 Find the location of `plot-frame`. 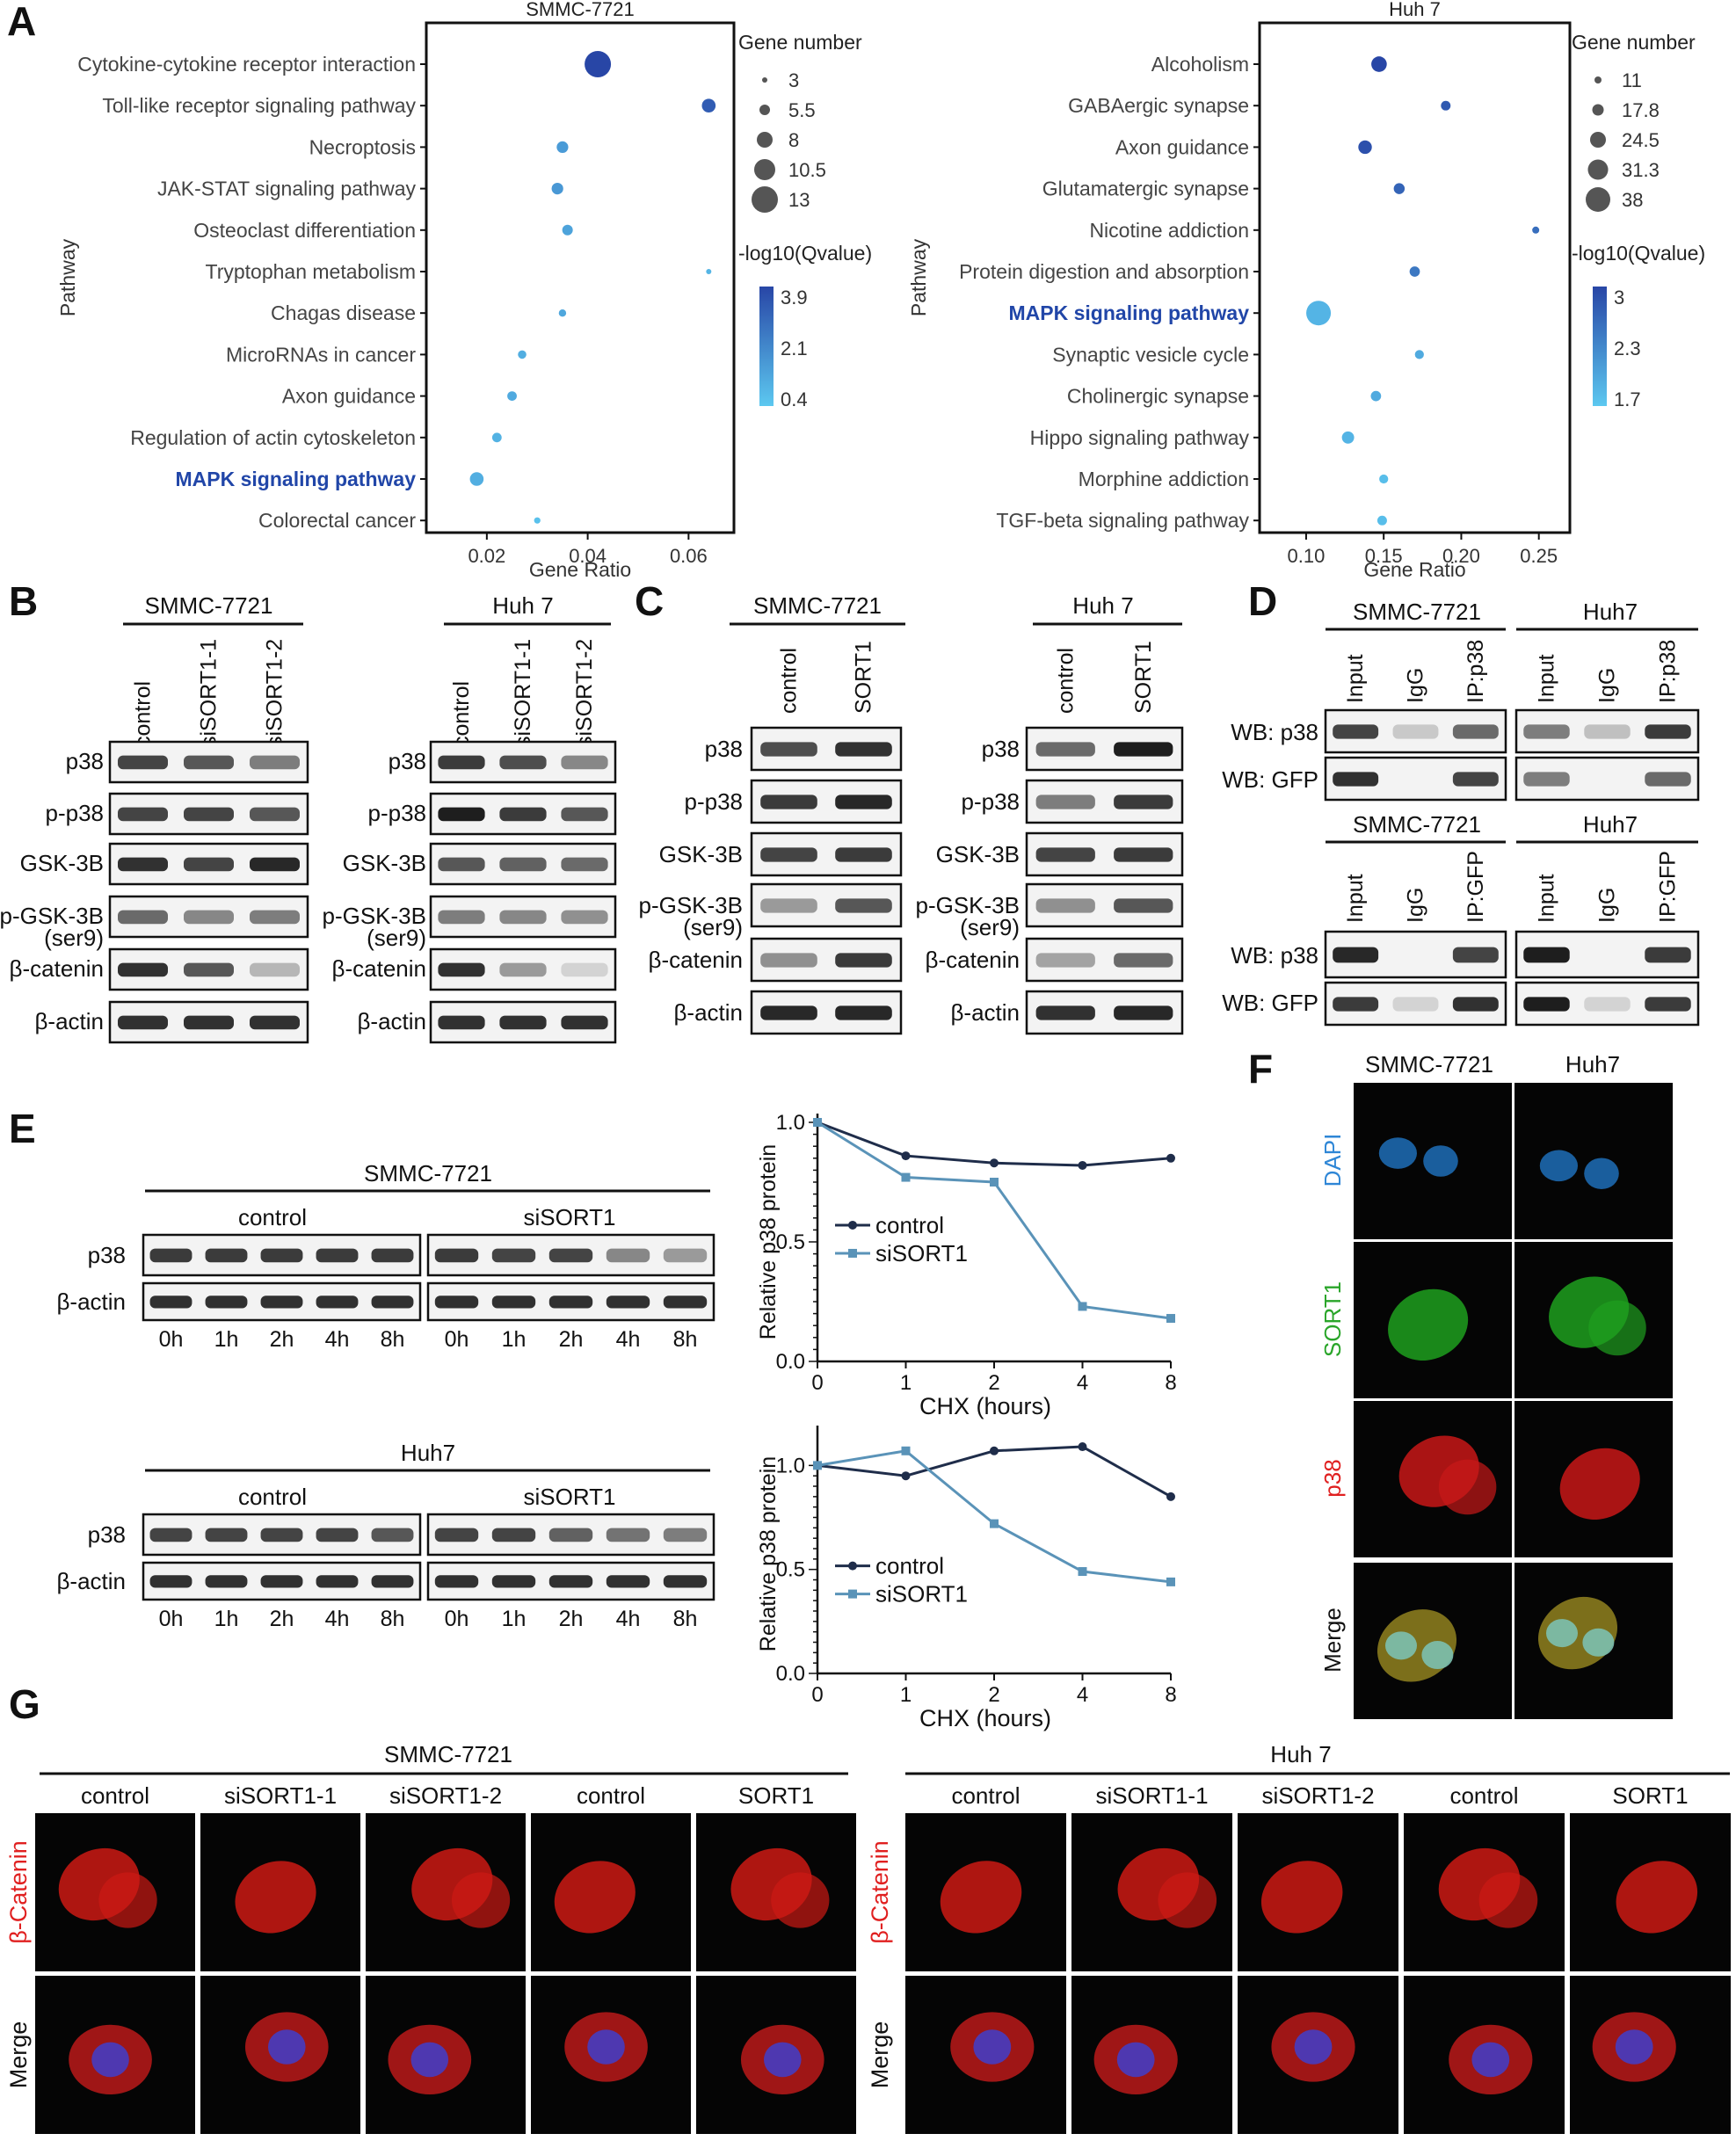

plot-frame is located at coordinates (1415, 277).